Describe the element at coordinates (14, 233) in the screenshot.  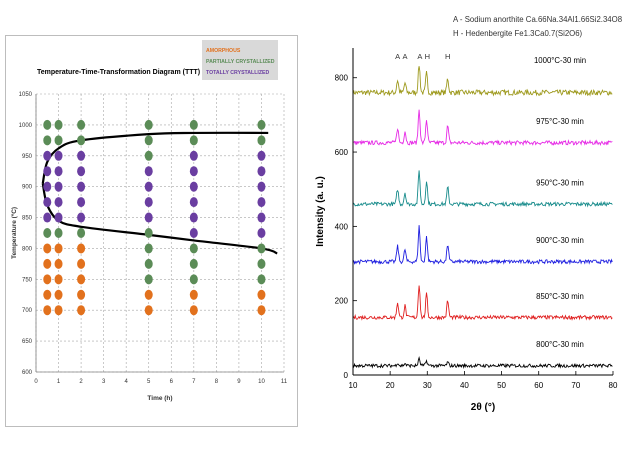
I see `y-axis-title: Temperature (ºC)` at that location.